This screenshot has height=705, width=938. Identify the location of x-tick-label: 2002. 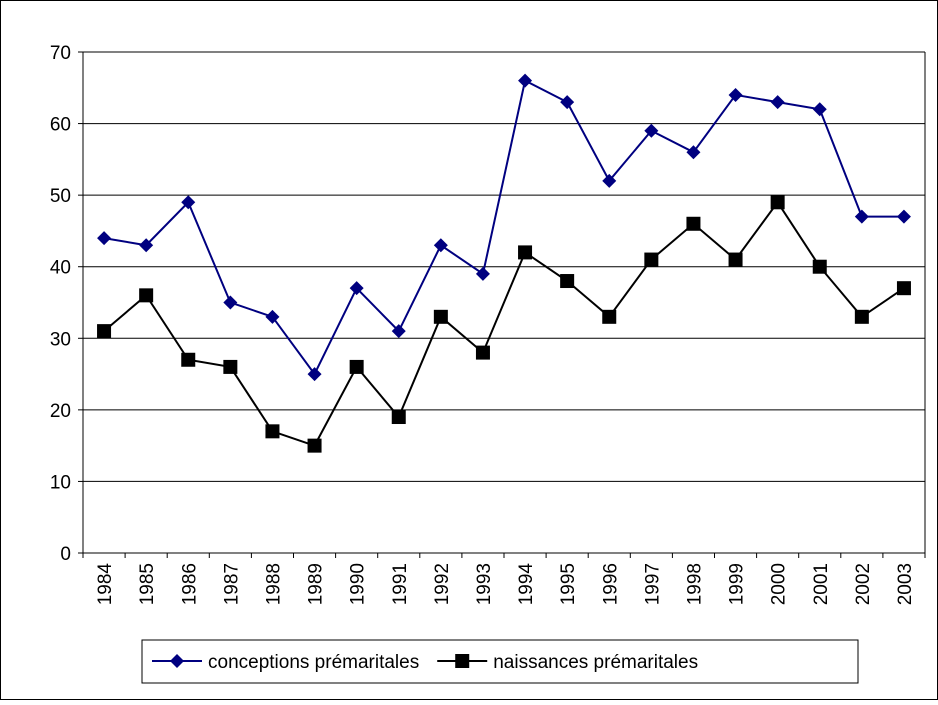
(863, 584).